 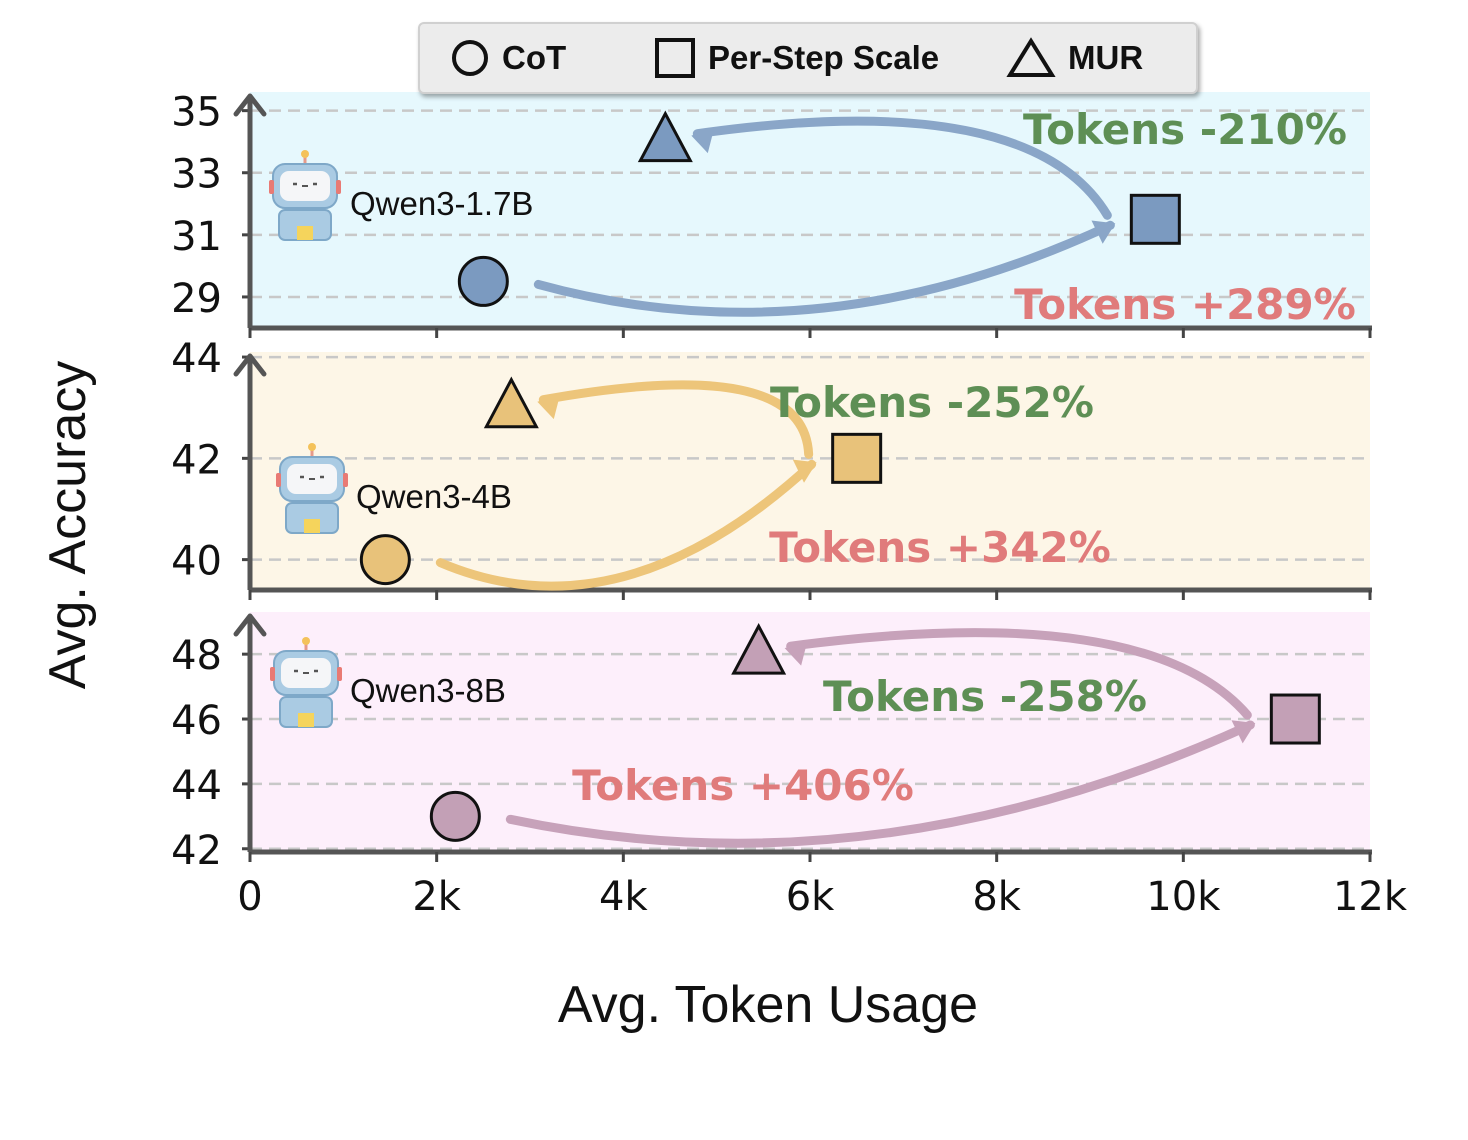 What do you see at coordinates (249, 897) in the screenshot?
I see `x-tick-label: 0` at bounding box center [249, 897].